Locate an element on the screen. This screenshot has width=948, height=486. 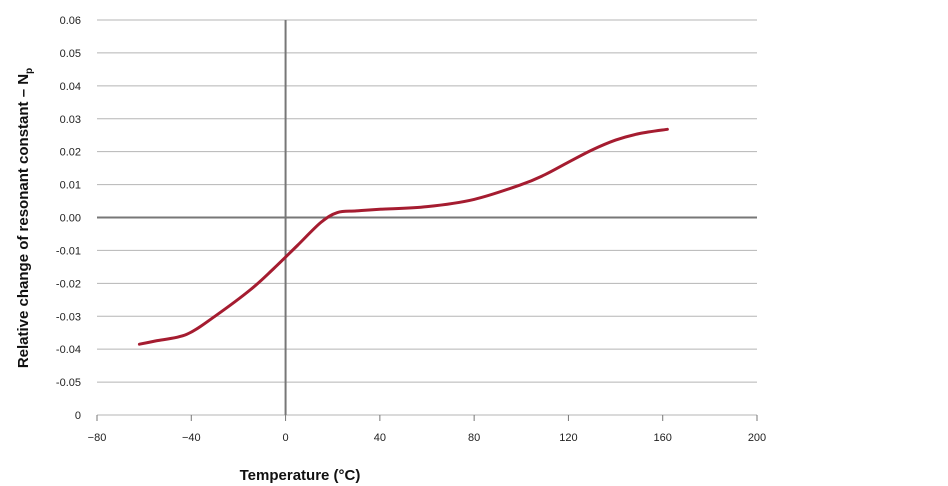
y-tick-label: 0.04 is located at coordinates (70, 87).